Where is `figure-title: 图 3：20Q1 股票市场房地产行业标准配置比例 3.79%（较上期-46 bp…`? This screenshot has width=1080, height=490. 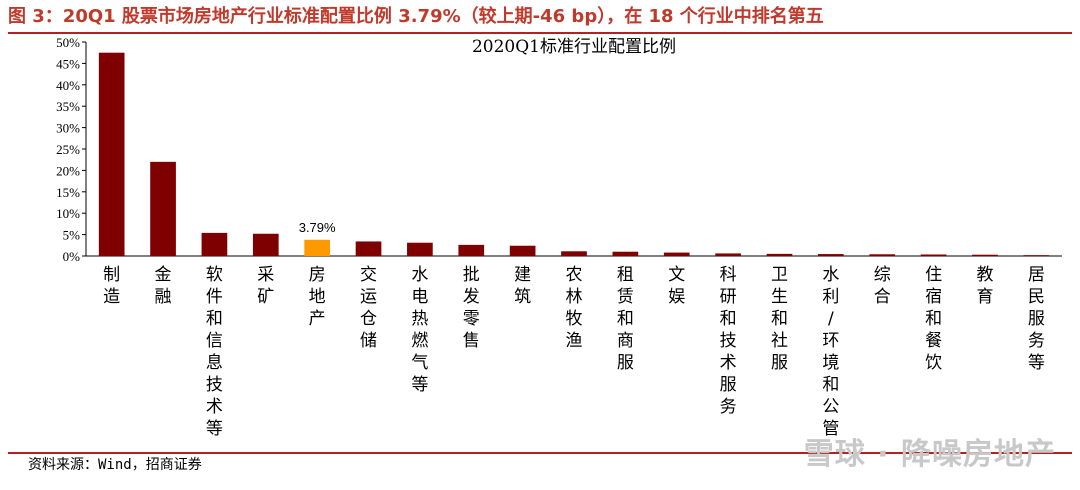
figure-title: 图 3：20Q1 股票市场房地产行业标准配置比例 3.79%（较上期-46 bp… is located at coordinates (416, 16).